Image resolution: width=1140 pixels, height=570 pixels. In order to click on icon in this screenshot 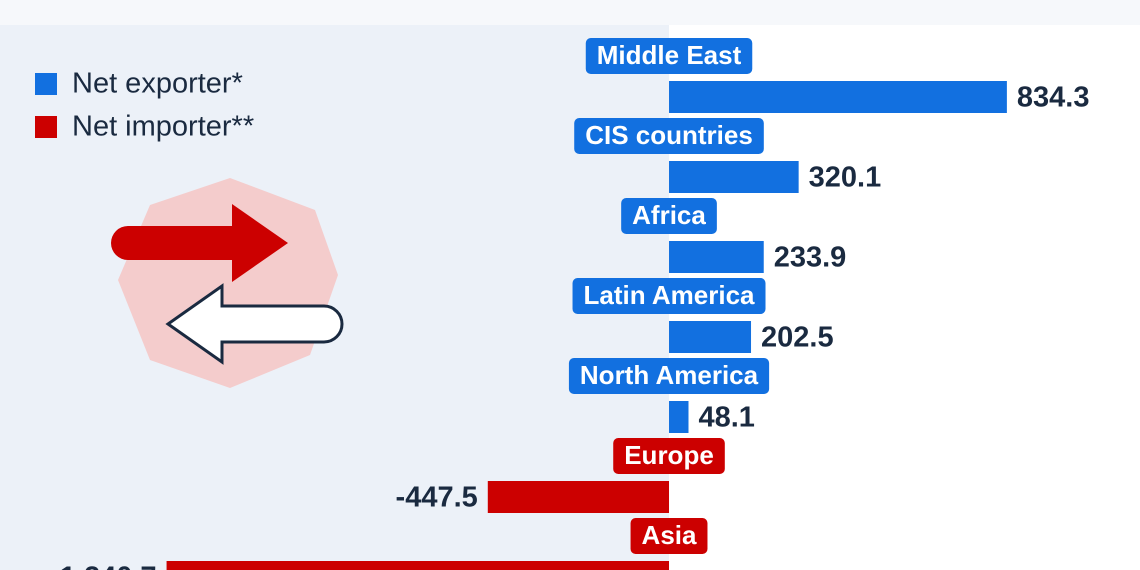, I will do `click(227, 283)`.